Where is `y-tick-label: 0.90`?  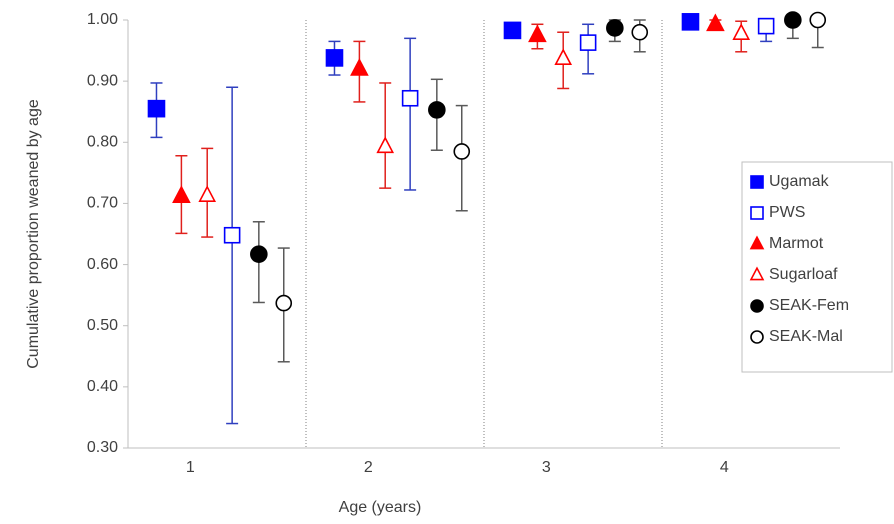
y-tick-label: 0.90 is located at coordinates (102, 80).